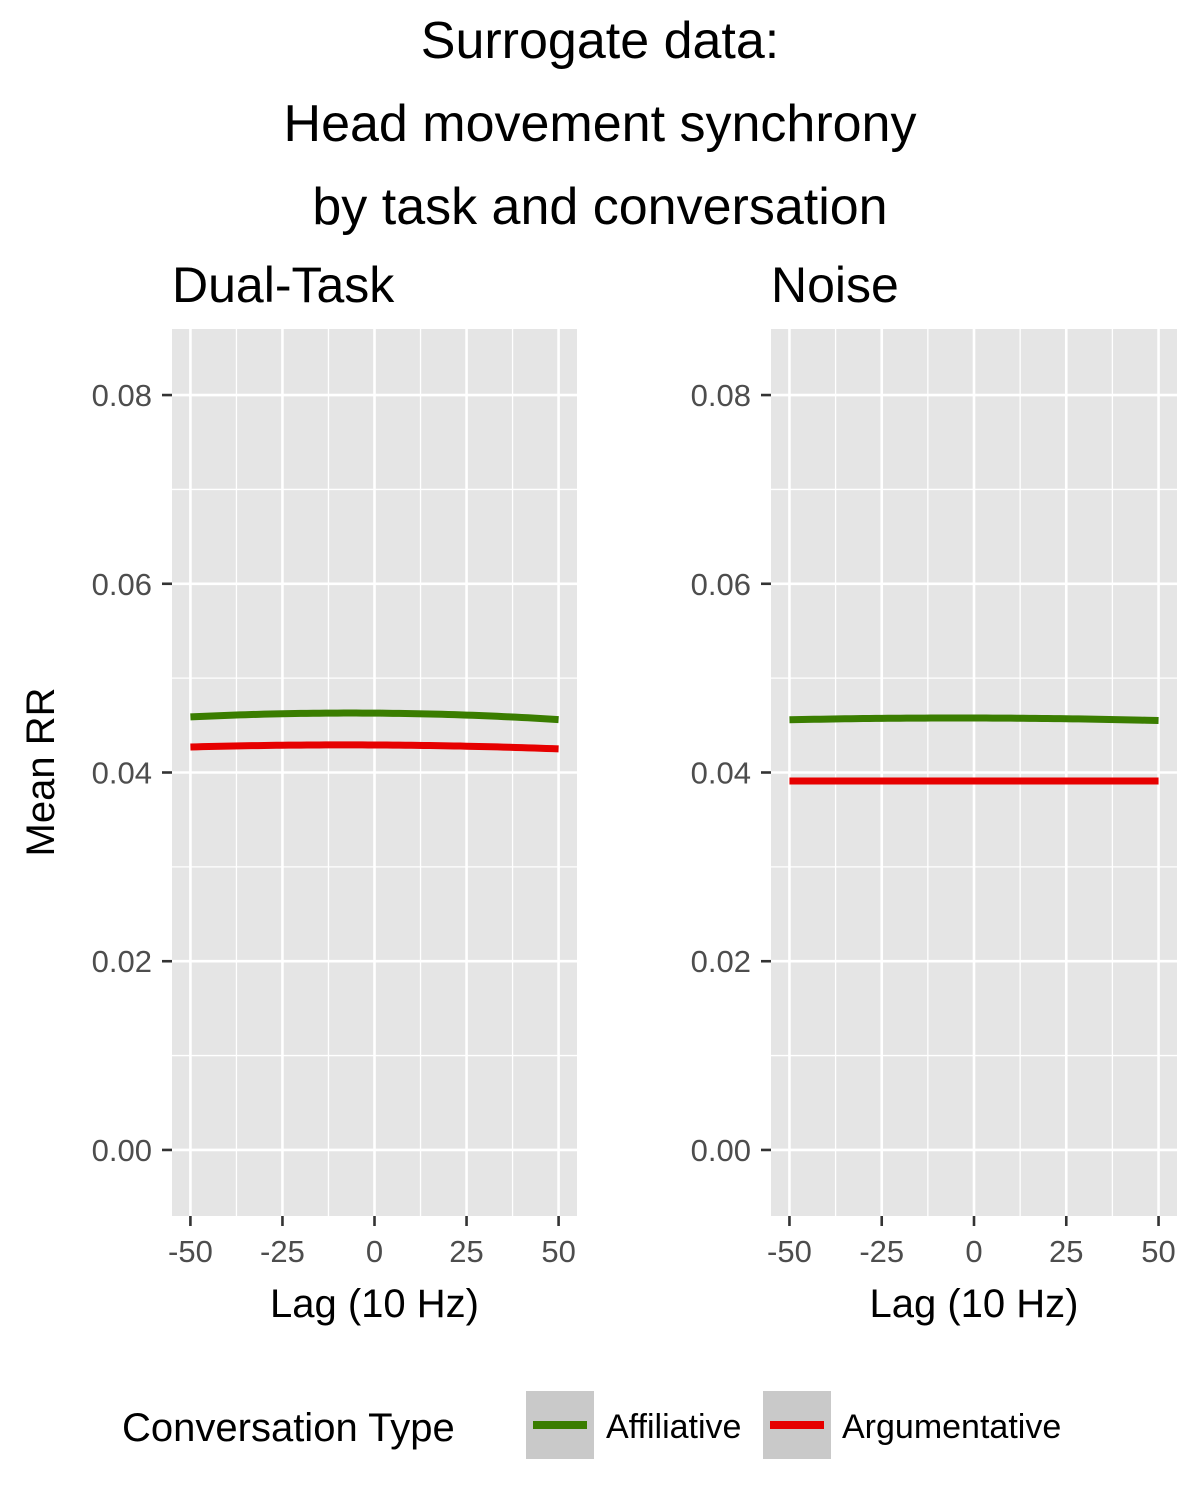 The height and width of the screenshot is (1500, 1200). I want to click on legend-label-argumentative: Argumentative, so click(951, 1427).